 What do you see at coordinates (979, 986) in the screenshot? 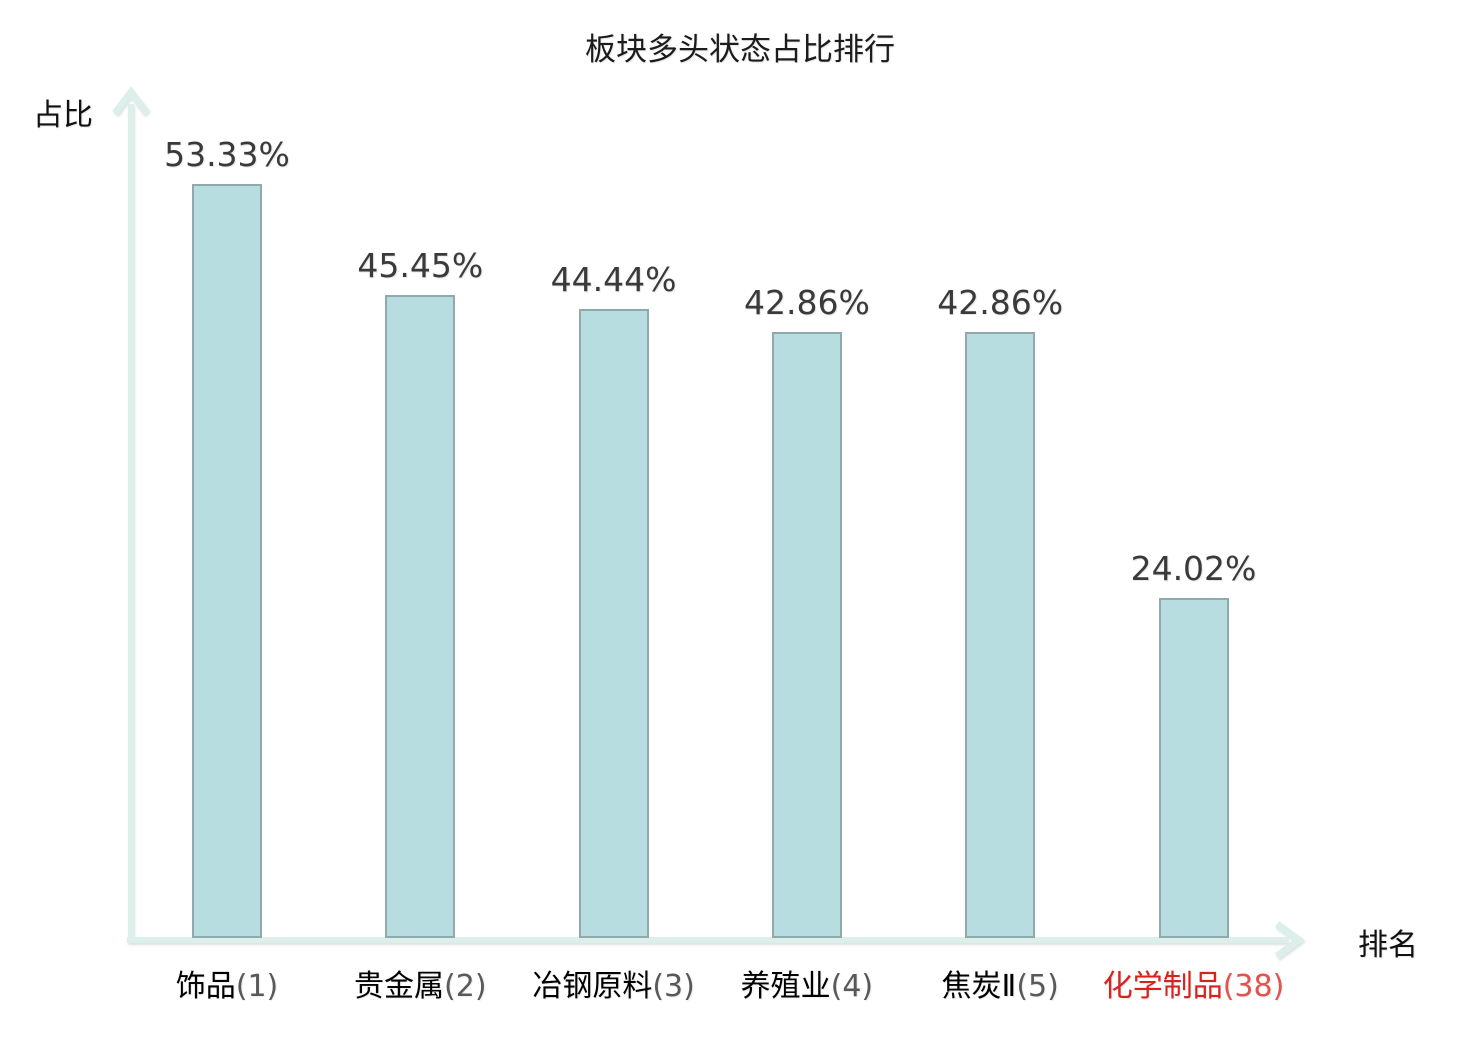
I see `category-name: 焦炭Ⅱ` at bounding box center [979, 986].